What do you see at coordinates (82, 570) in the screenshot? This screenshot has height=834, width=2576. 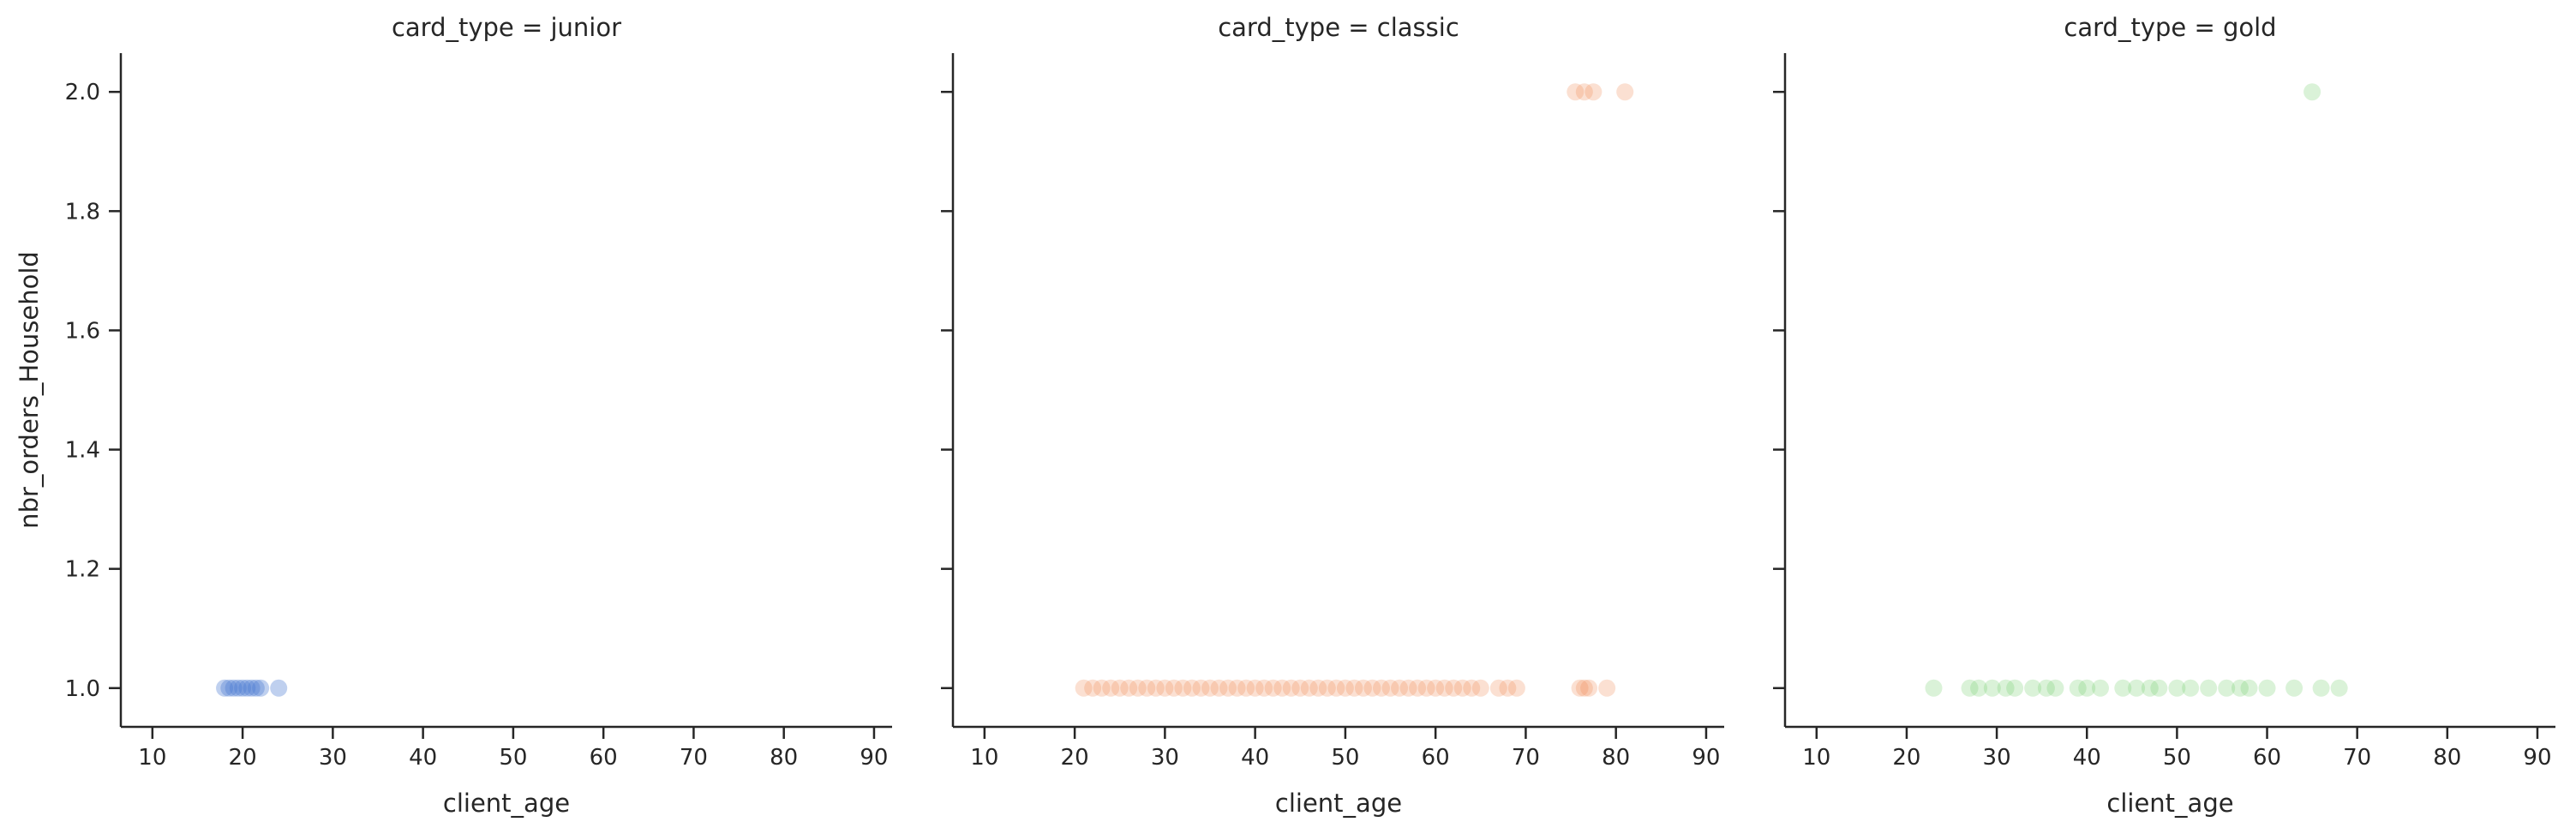 I see `y-tick-label: 1.2` at bounding box center [82, 570].